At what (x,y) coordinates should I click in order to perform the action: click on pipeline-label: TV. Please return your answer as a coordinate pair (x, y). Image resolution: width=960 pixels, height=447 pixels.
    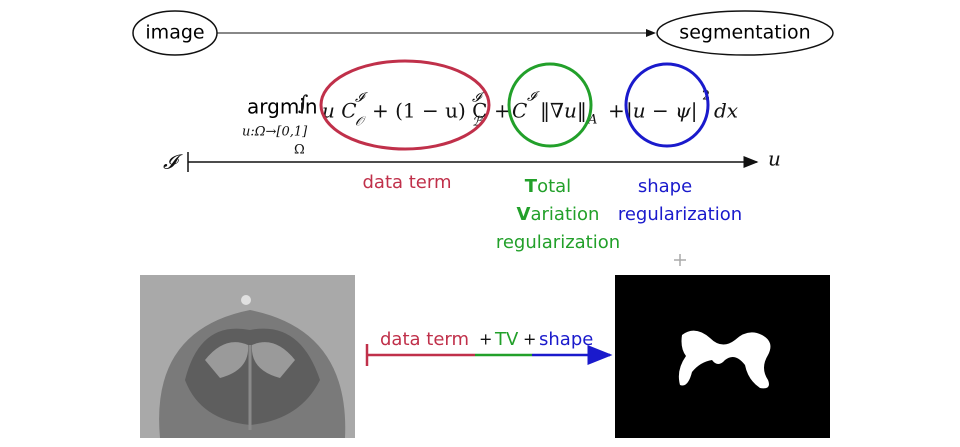
    Looking at the image, I should click on (506, 339).